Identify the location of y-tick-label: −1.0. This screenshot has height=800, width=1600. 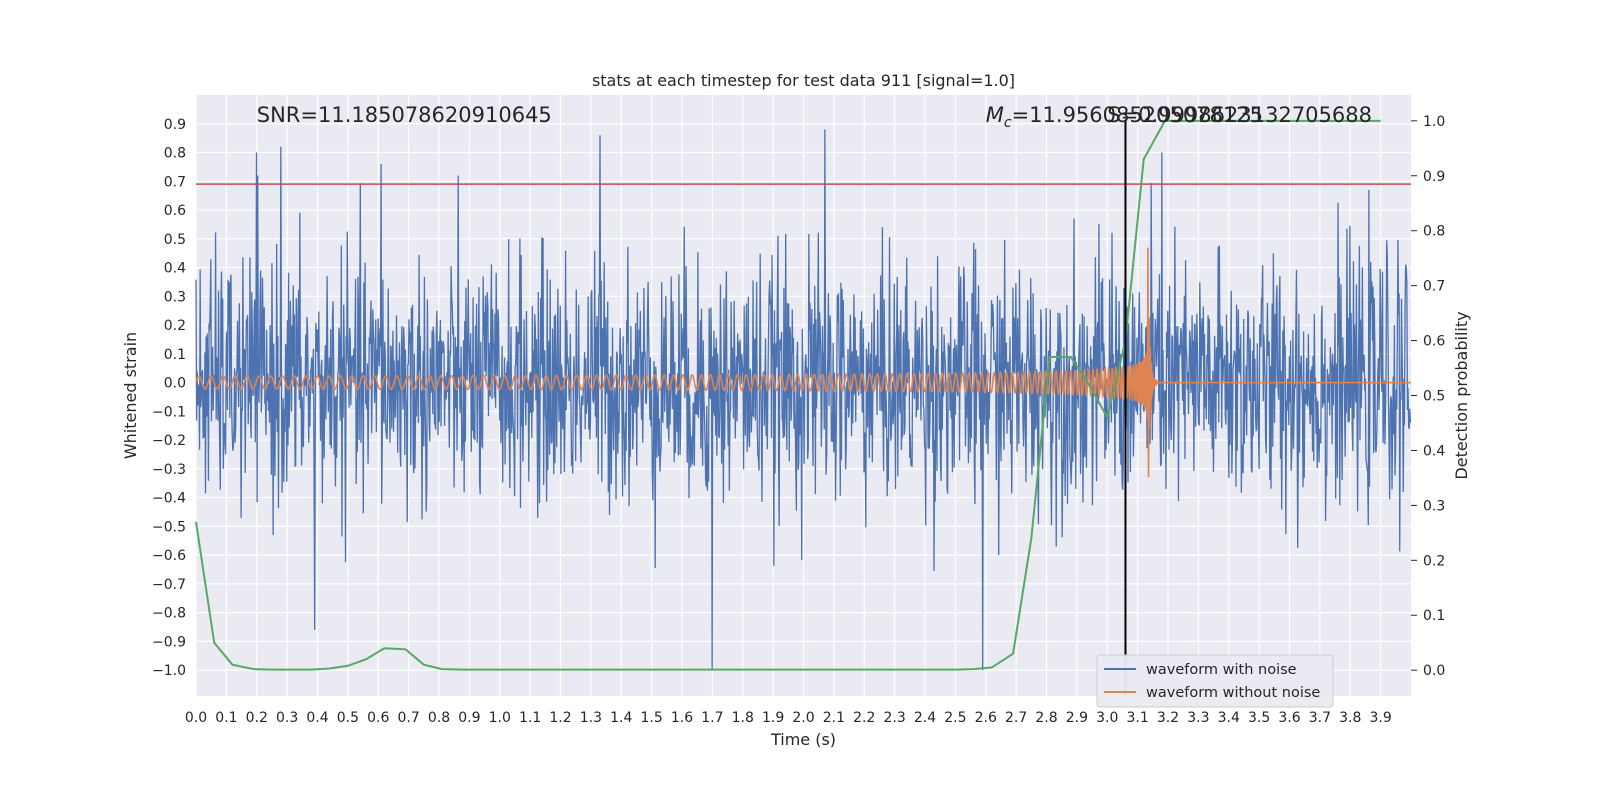
(169, 671).